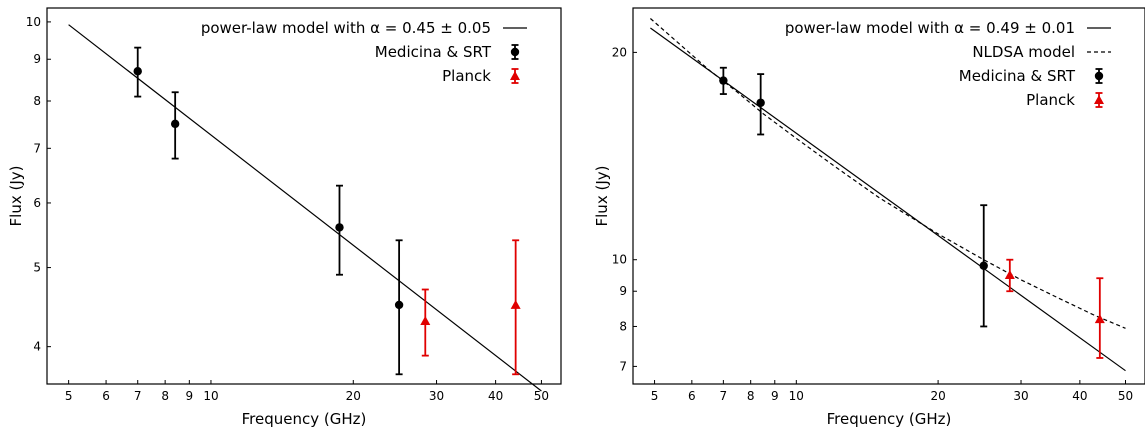  Describe the element at coordinates (619, 52) in the screenshot. I see `y-tick-label: 20` at that location.